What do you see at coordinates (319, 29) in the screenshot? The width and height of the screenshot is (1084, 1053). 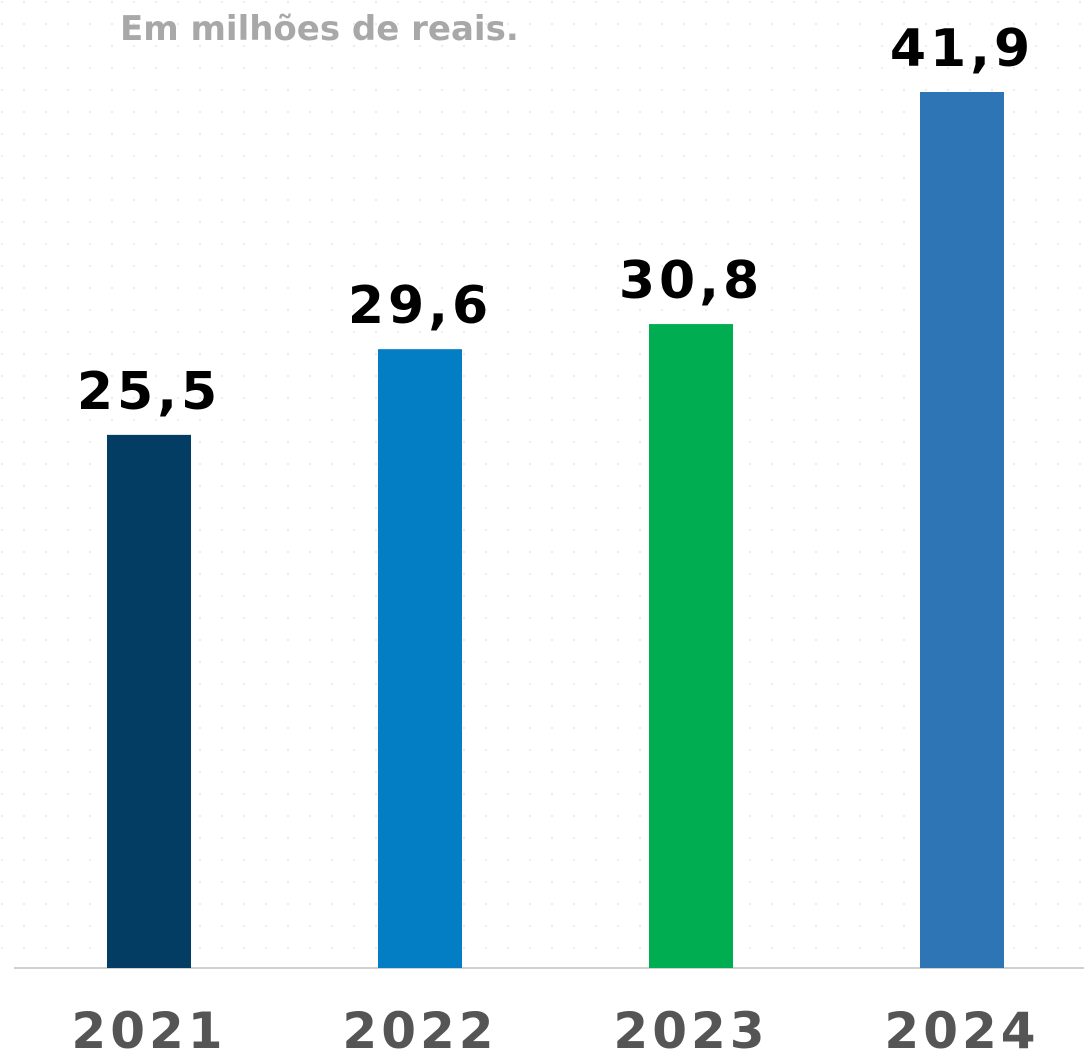 I see `chart-subtitle: Em milhões de reais.` at bounding box center [319, 29].